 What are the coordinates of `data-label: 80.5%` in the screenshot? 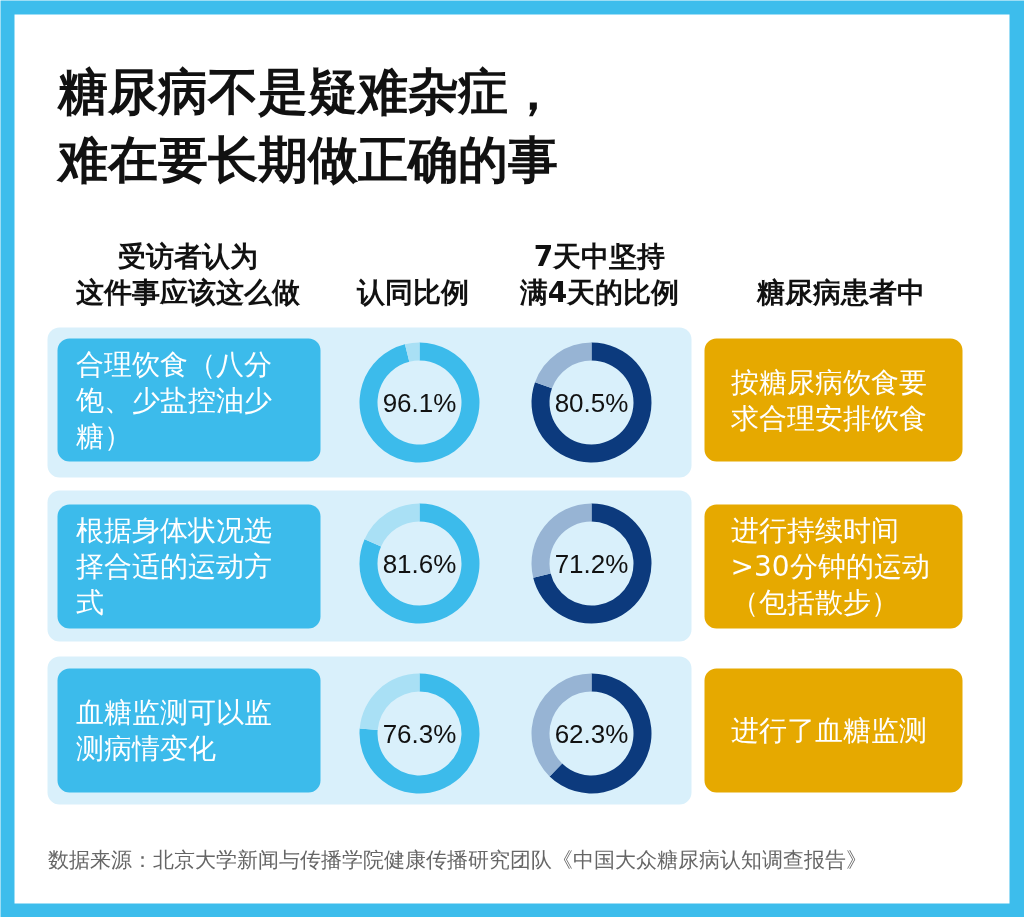 It's located at (591, 402).